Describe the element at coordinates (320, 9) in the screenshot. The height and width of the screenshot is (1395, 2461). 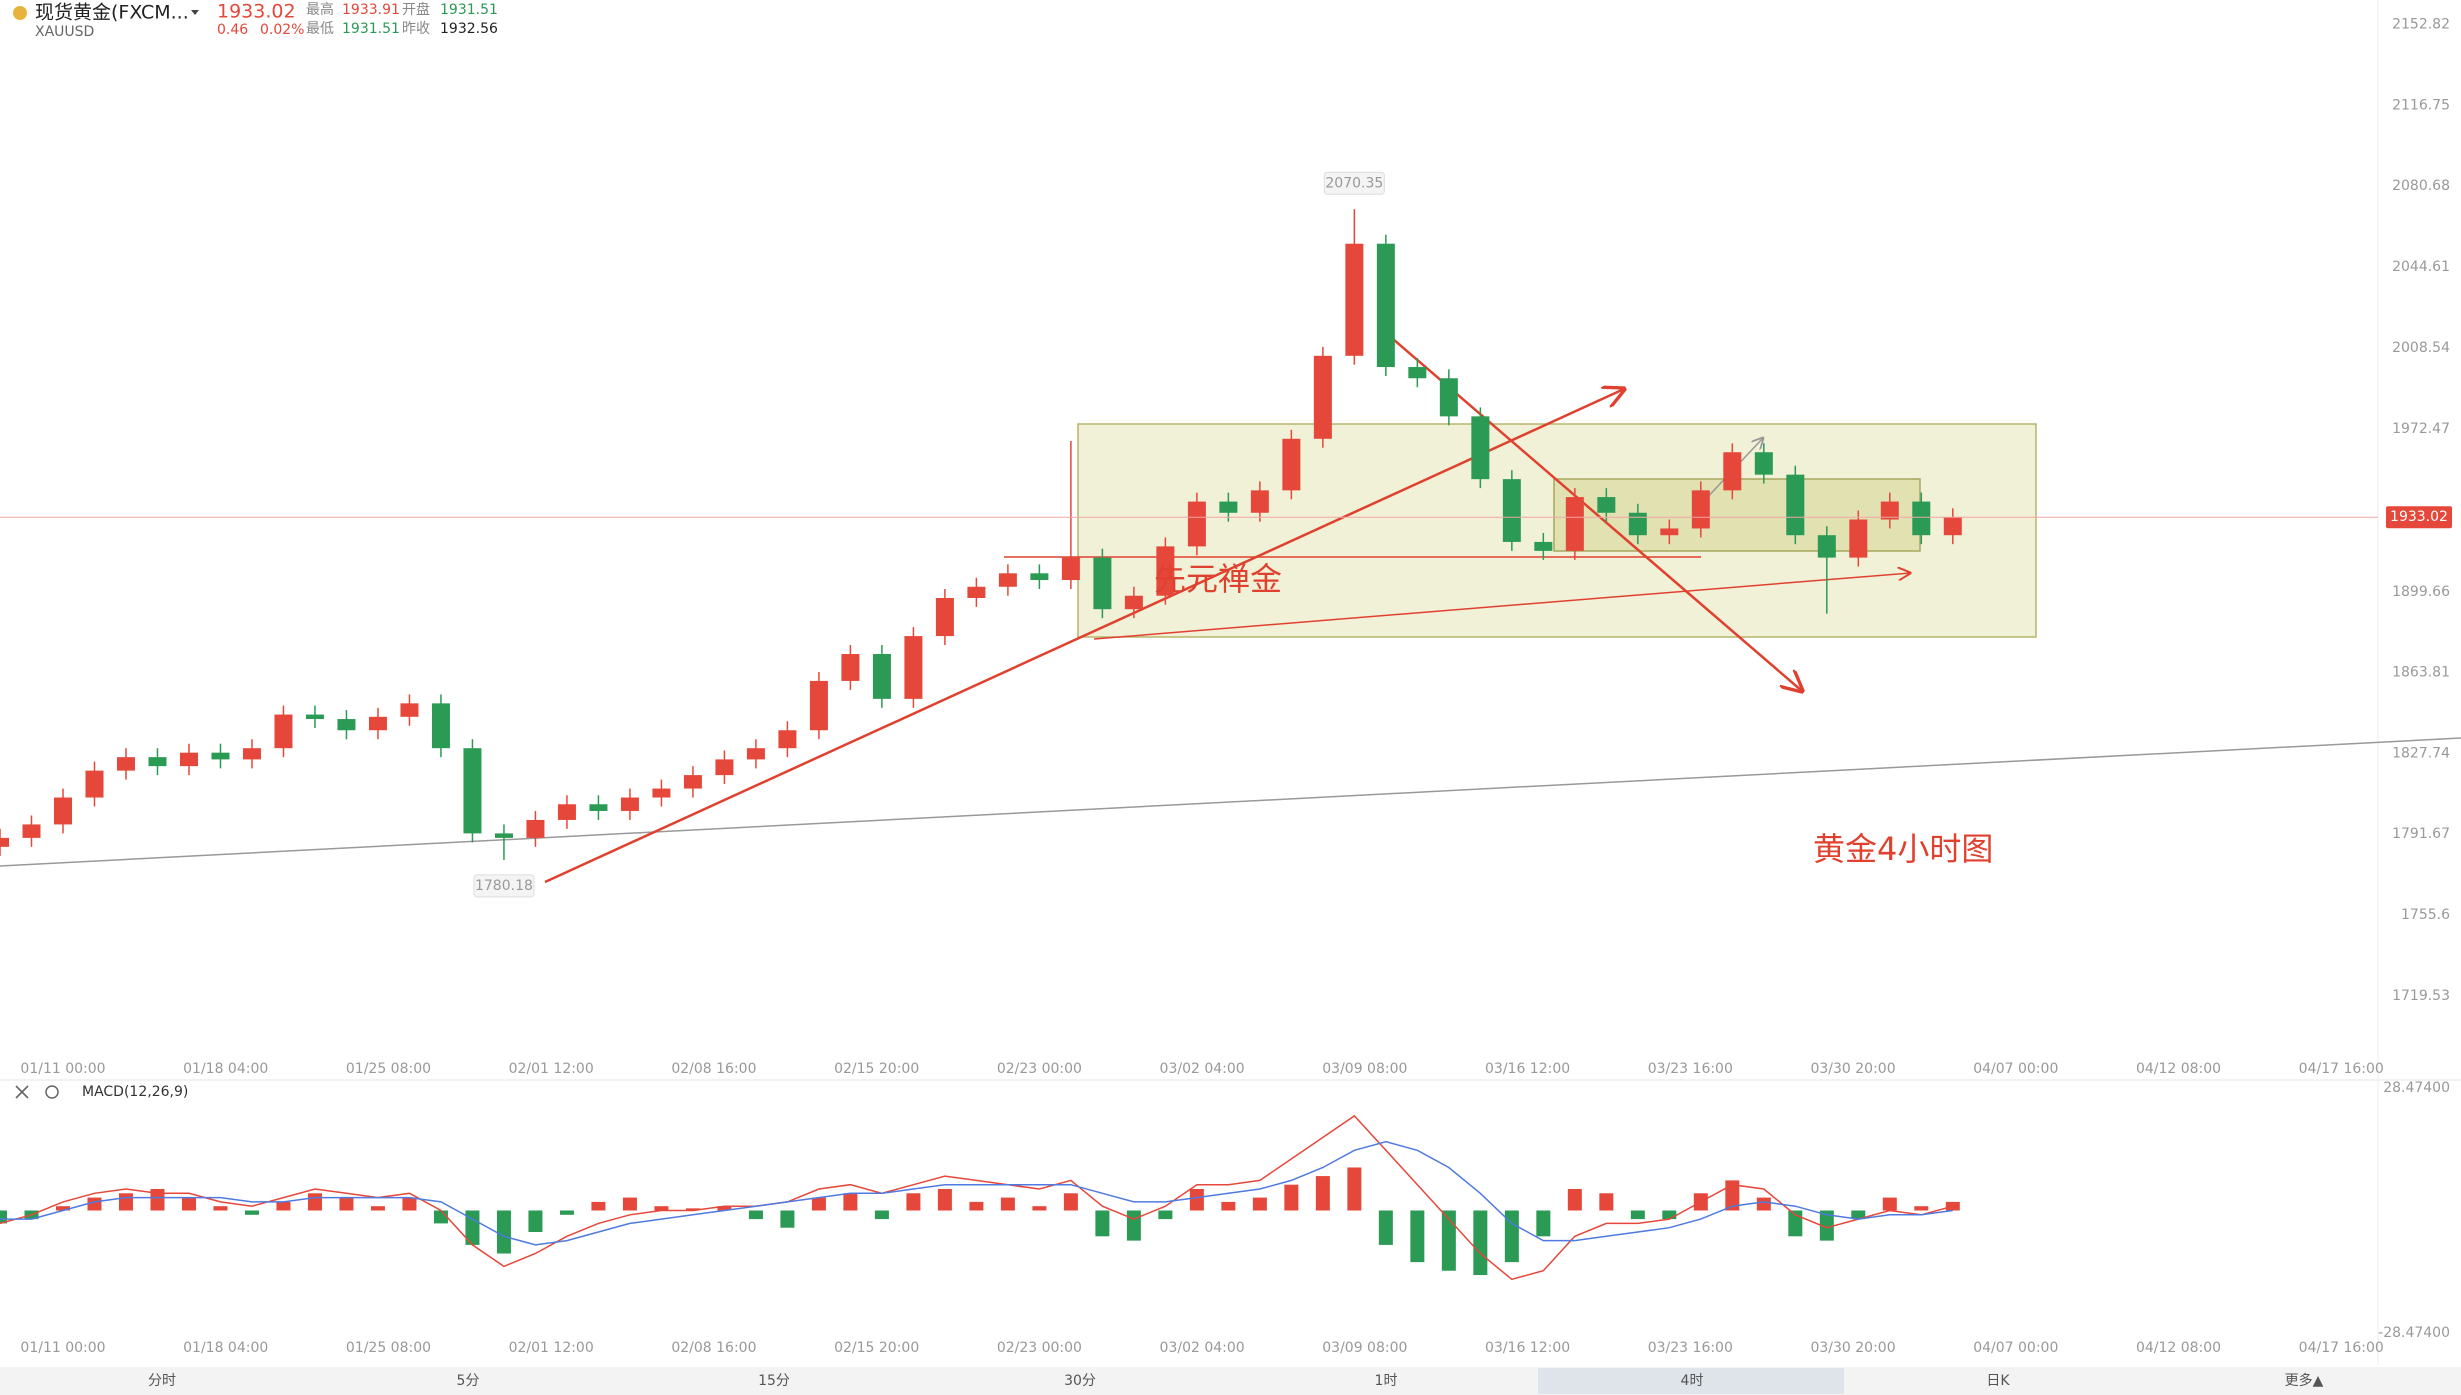
I see `stat-label: 最高` at that location.